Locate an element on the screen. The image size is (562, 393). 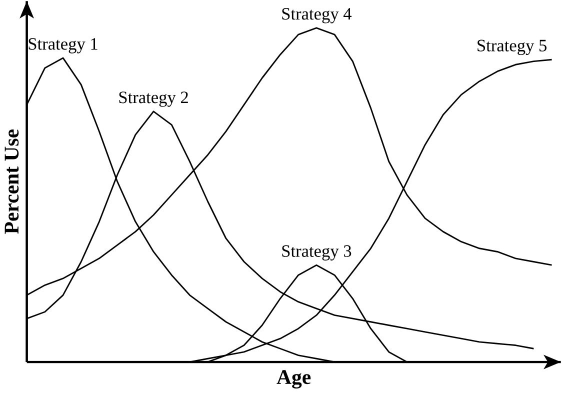
series-label: Strategy 5 is located at coordinates (512, 47).